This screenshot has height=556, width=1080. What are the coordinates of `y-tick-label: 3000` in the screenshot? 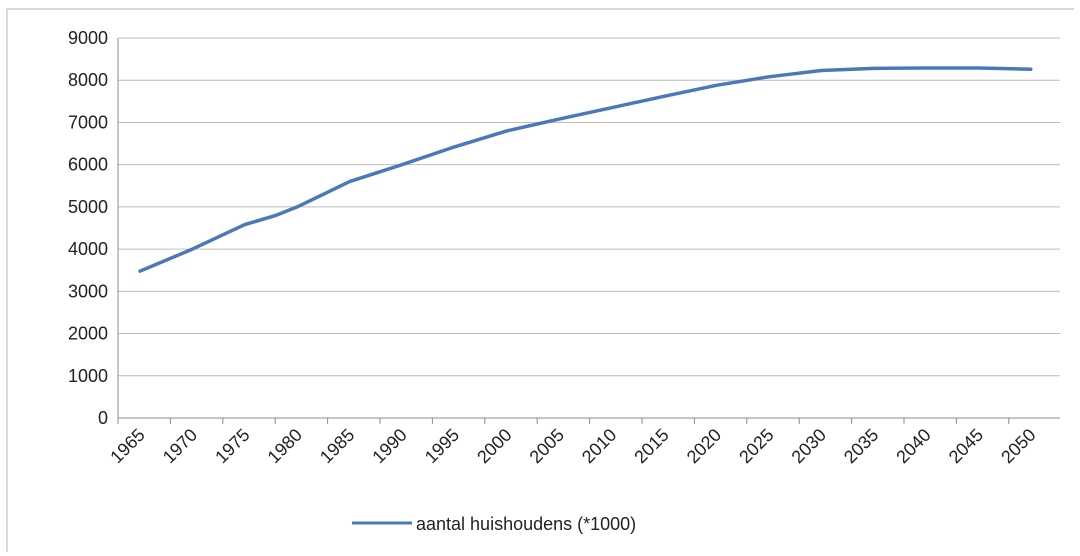 It's located at (88, 291).